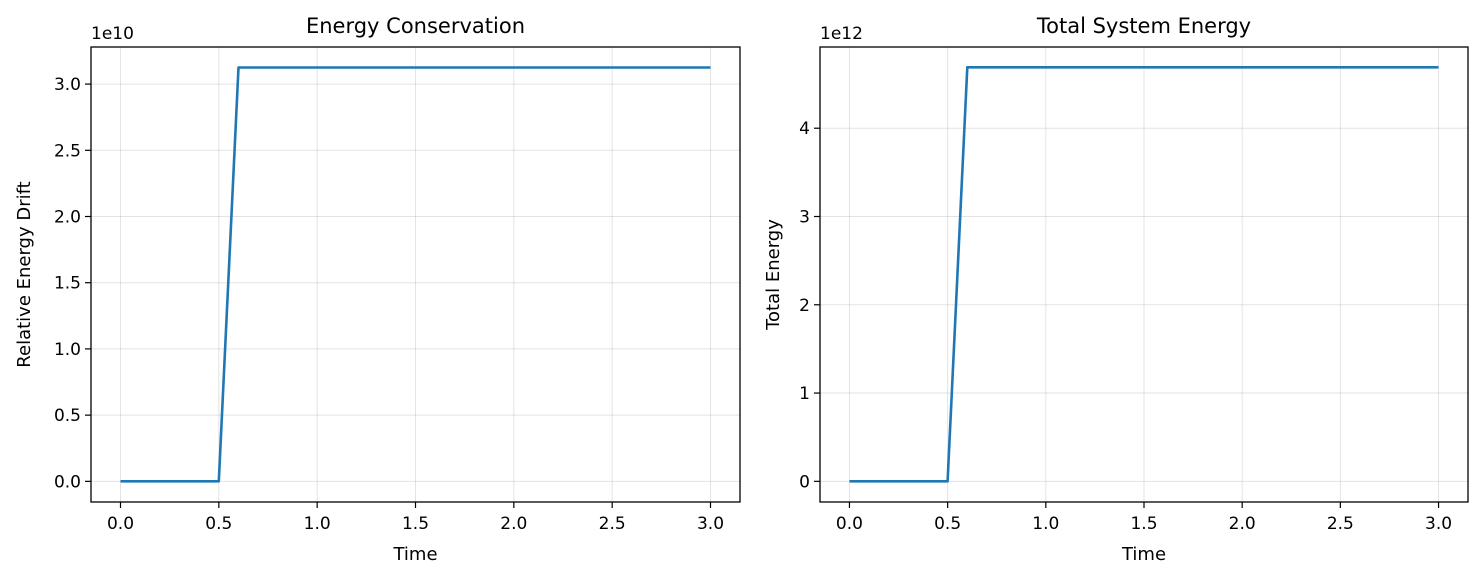 The width and height of the screenshot is (1484, 581). Describe the element at coordinates (67, 482) in the screenshot. I see `y-tick-label: 0.0` at that location.